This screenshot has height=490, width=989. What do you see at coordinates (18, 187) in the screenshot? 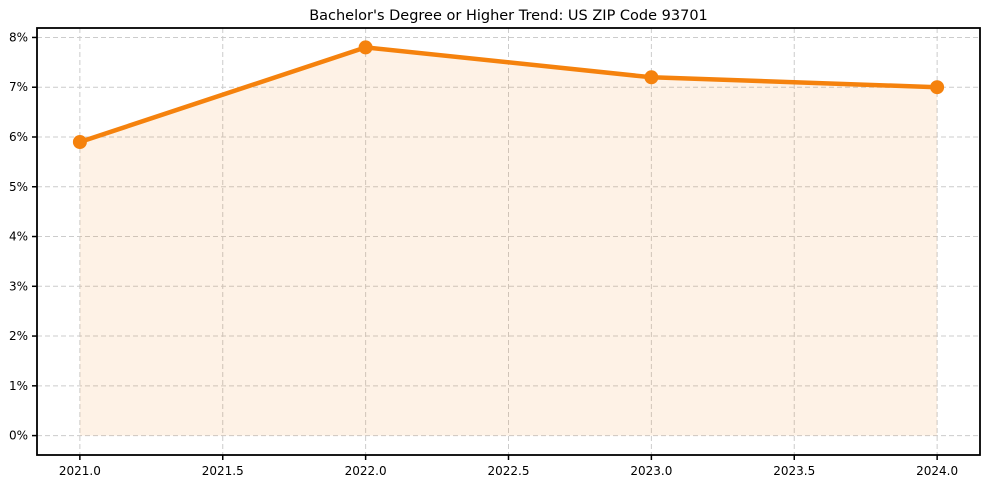
I see `y-tick-label: 5%` at bounding box center [18, 187].